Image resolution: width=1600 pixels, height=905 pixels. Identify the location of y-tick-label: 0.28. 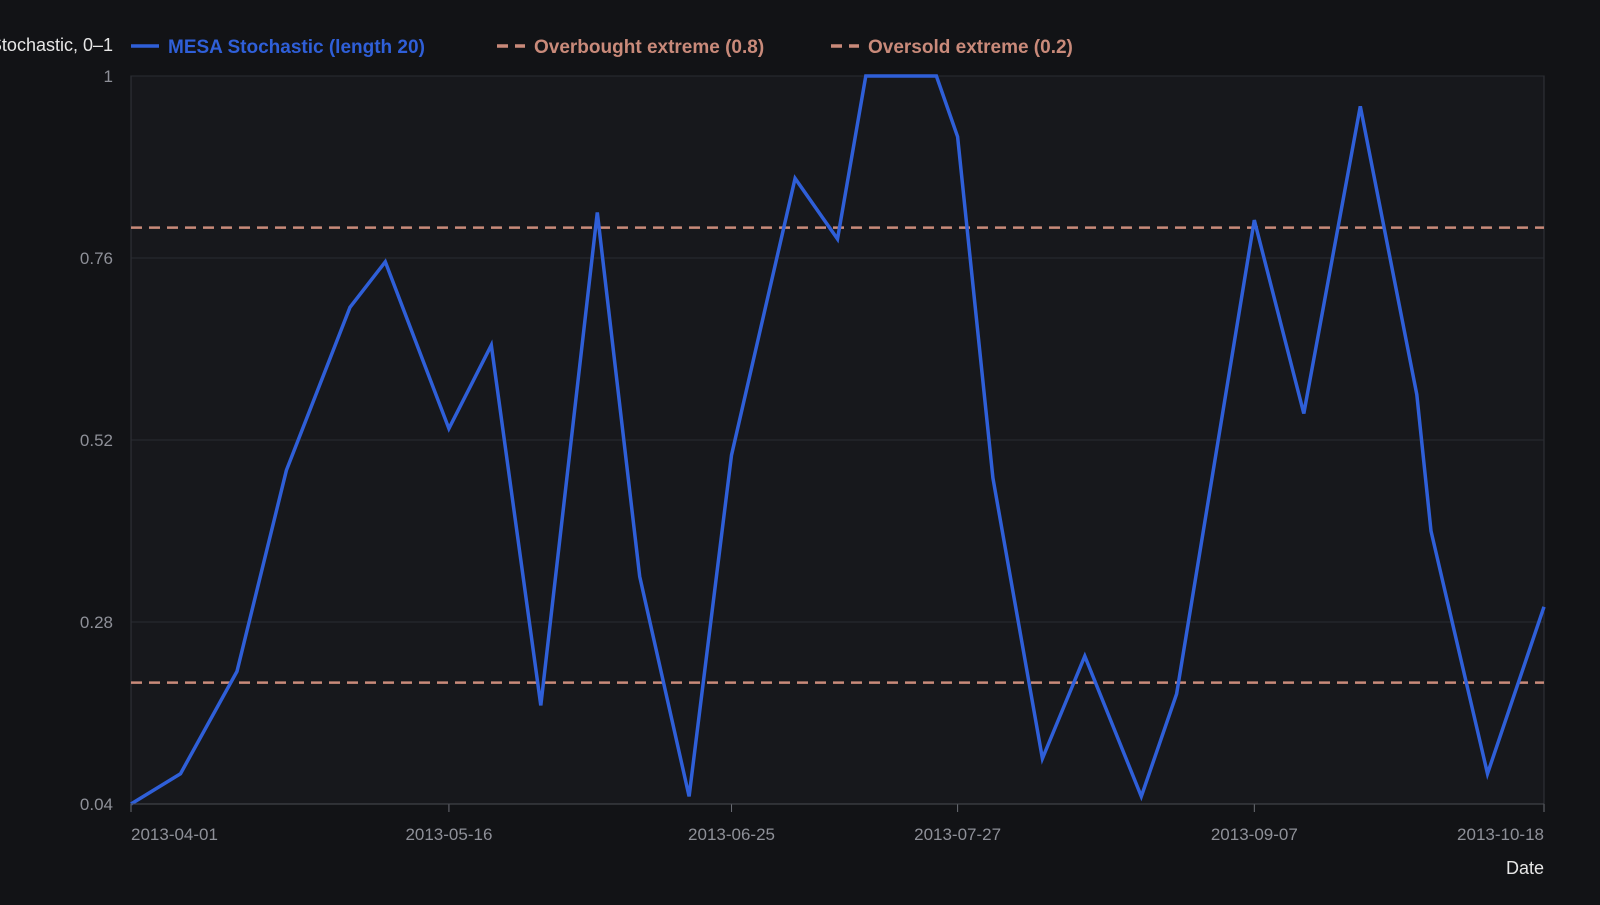
(96, 622).